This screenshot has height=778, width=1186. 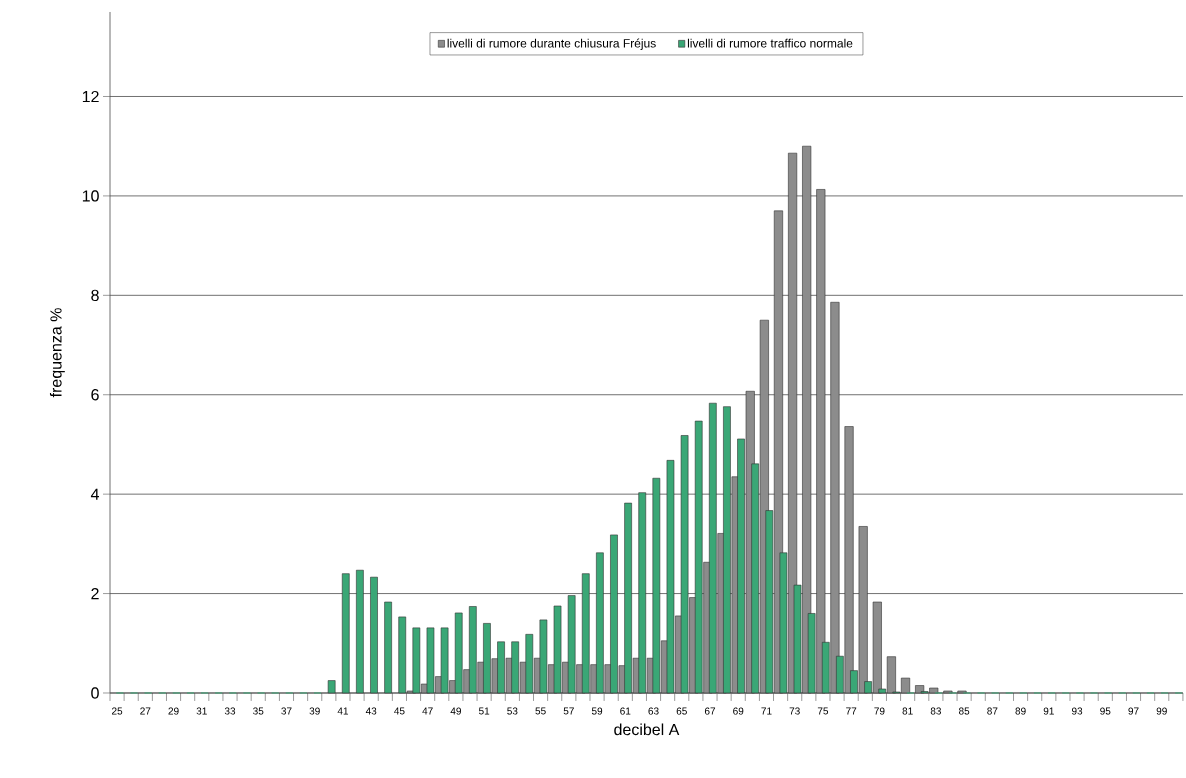 I want to click on x-tick-label: 29, so click(x=173, y=711).